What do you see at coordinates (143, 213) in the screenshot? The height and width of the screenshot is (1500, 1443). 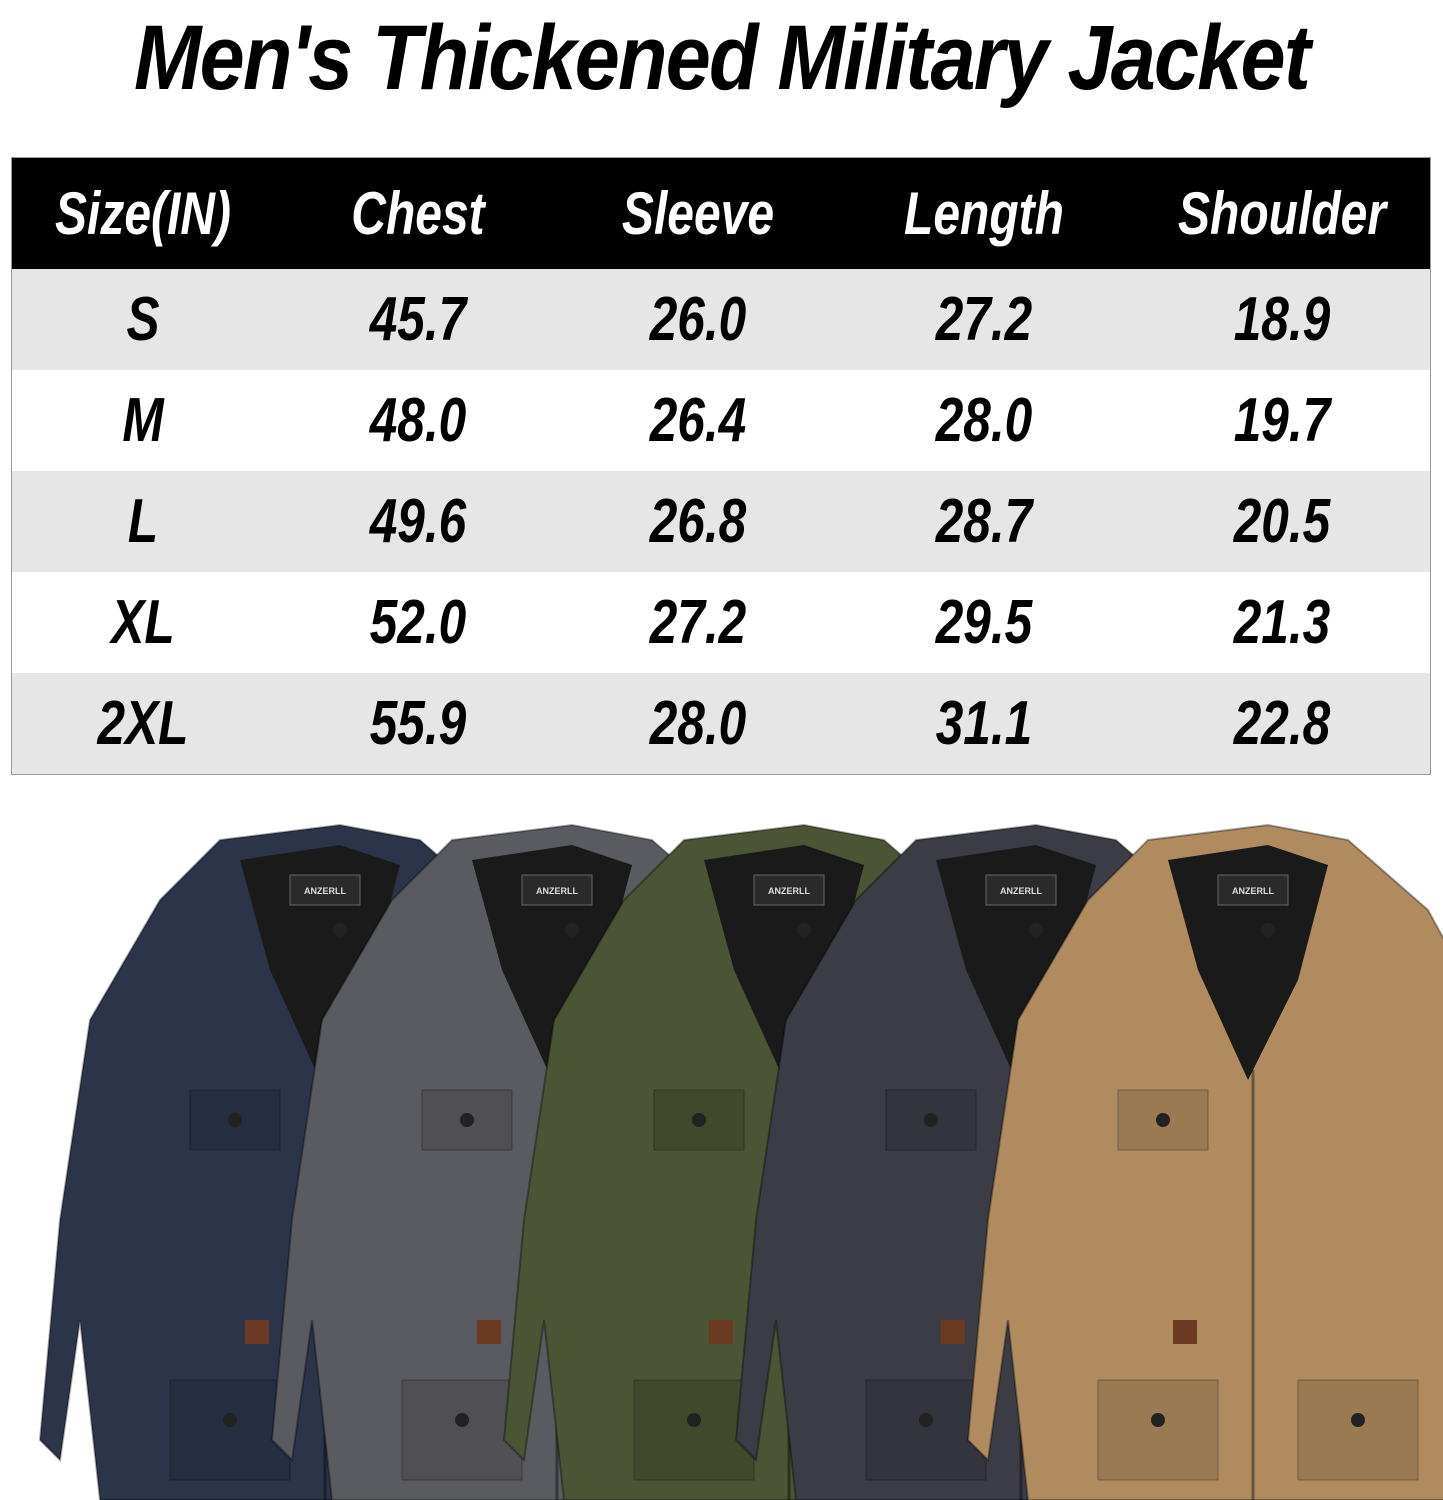 I see `header-cell: Size(IN)` at bounding box center [143, 213].